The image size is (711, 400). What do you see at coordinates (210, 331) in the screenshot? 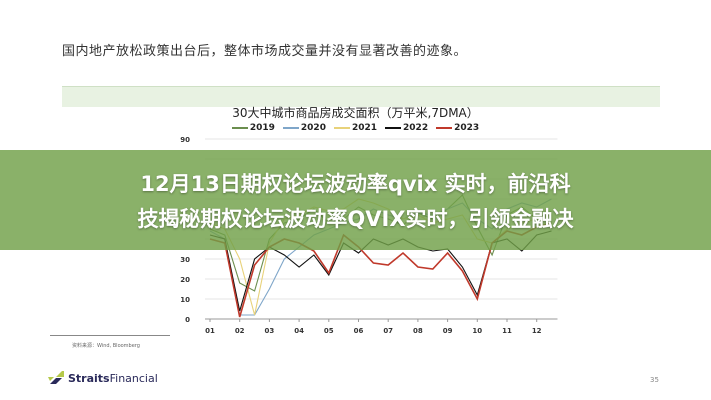
I see `x-tick-label: 01` at bounding box center [210, 331].